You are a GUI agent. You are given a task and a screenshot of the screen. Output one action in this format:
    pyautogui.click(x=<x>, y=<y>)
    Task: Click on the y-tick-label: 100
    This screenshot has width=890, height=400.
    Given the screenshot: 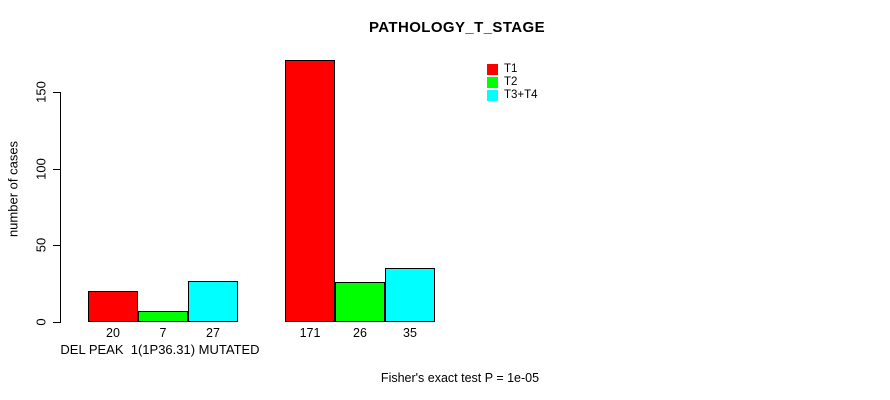 What is the action you would take?
    pyautogui.click(x=41, y=168)
    